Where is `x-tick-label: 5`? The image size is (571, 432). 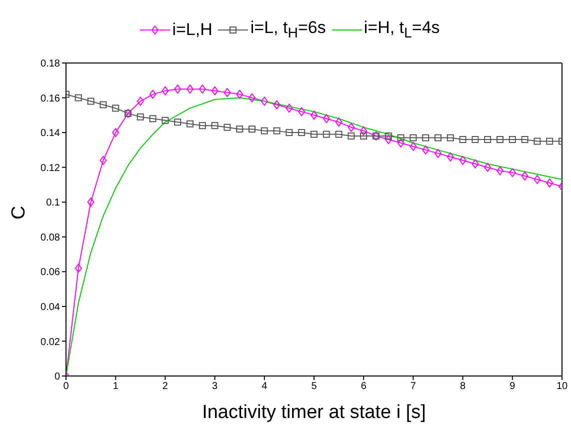
x-tick-label: 5 is located at coordinates (314, 386).